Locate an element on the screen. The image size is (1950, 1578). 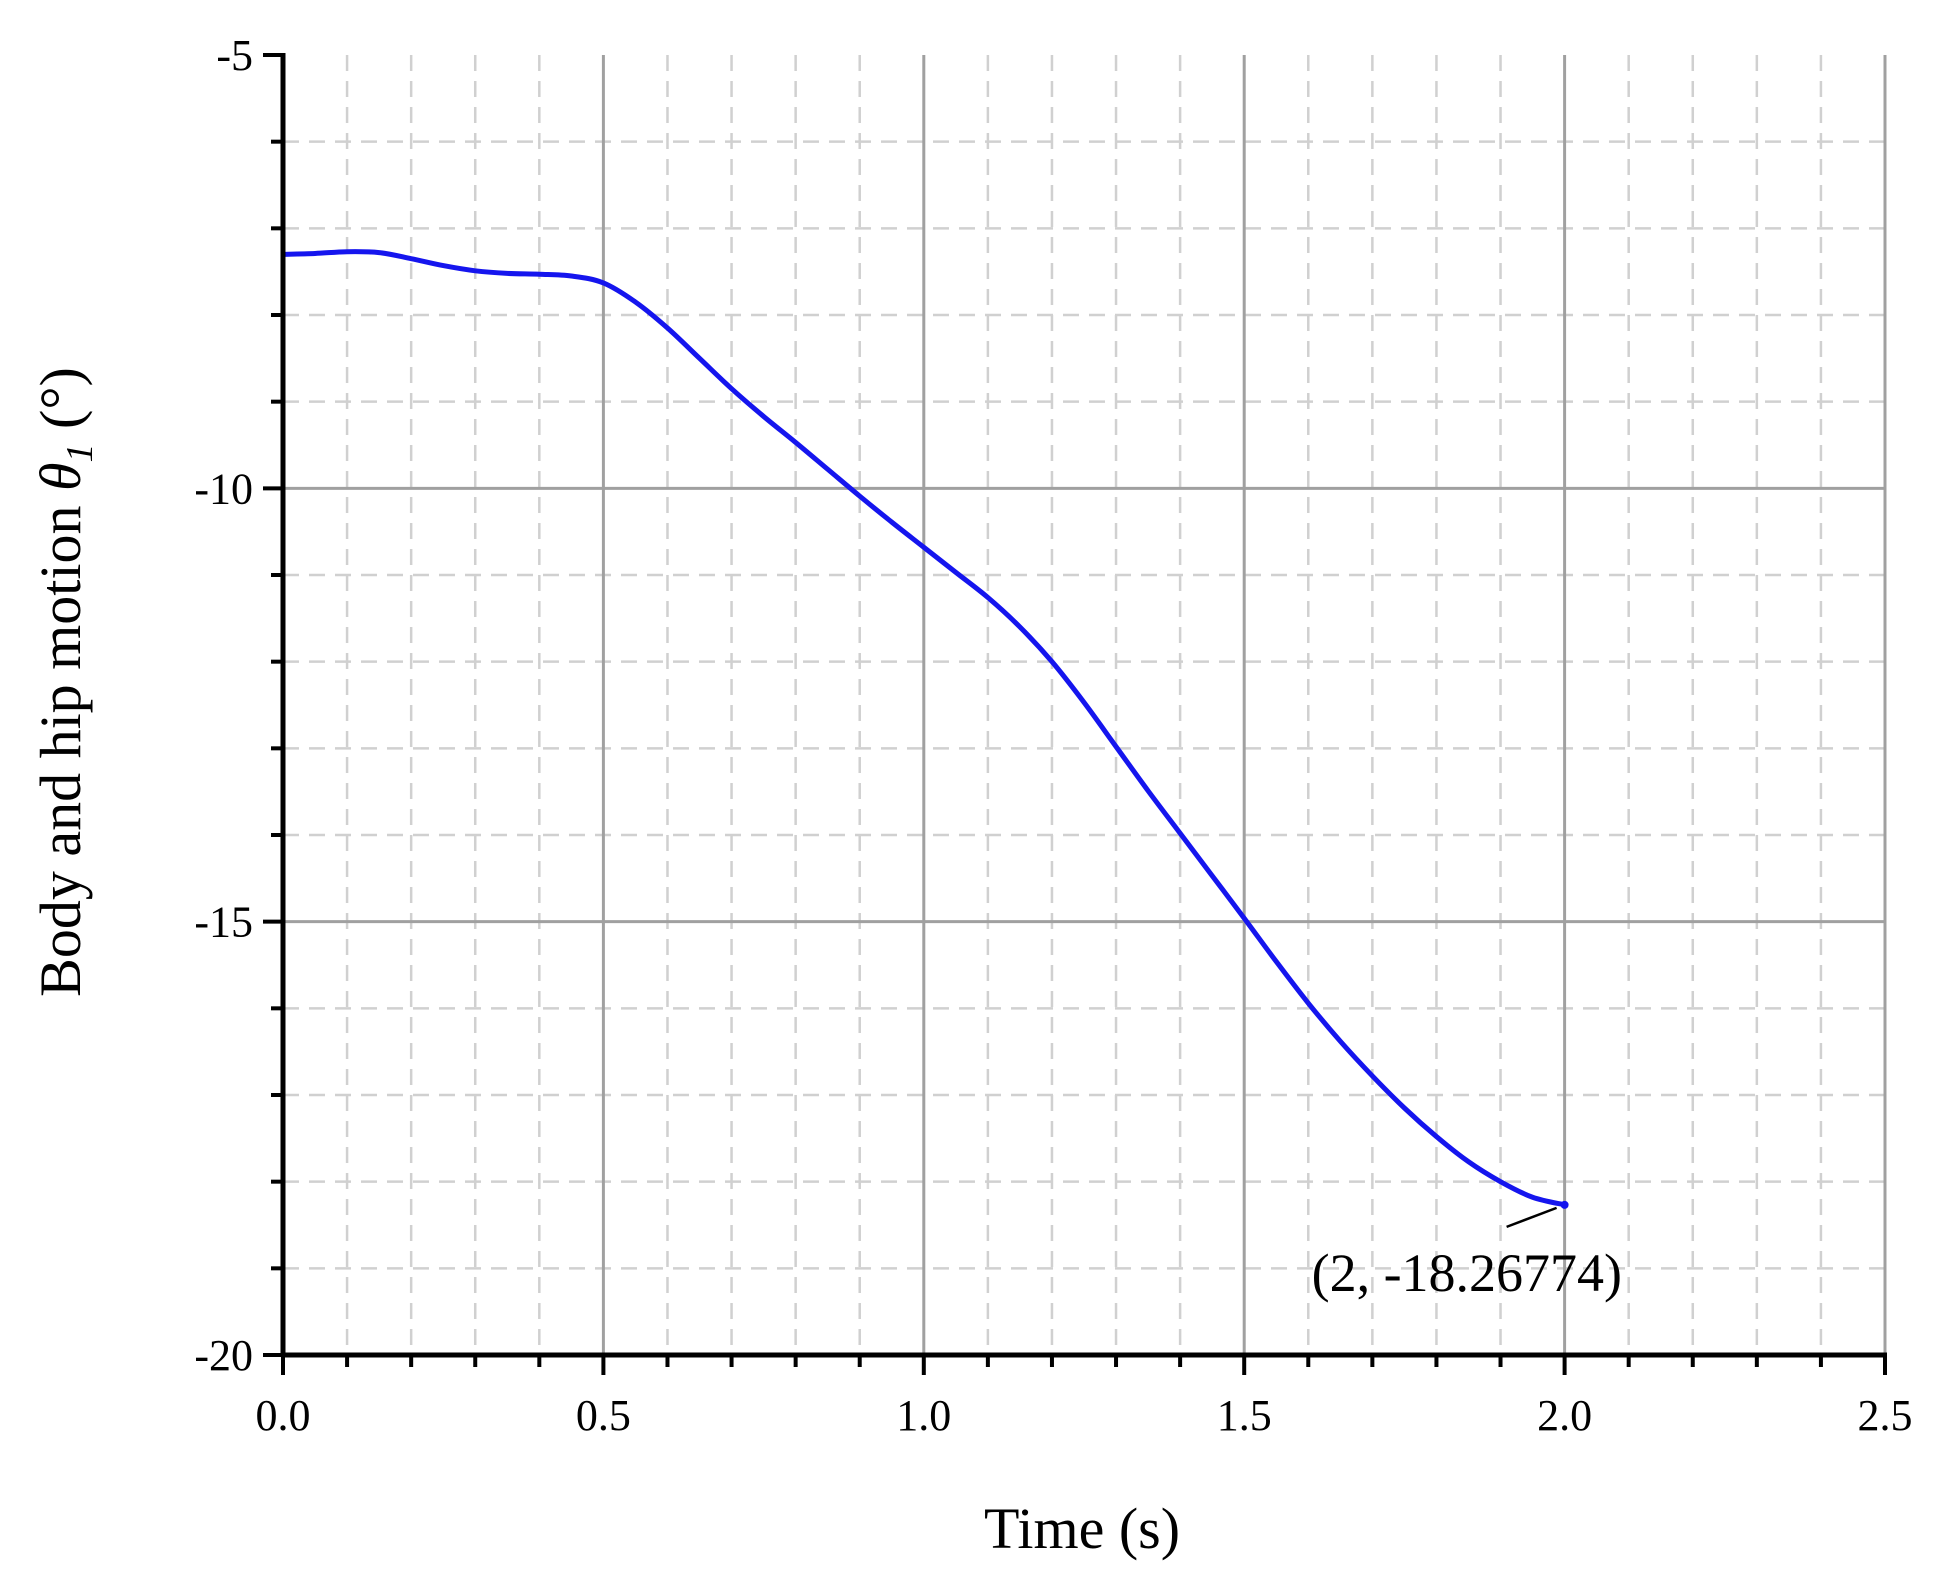
y-axis-title-symbol: θ is located at coordinates (60, 476).